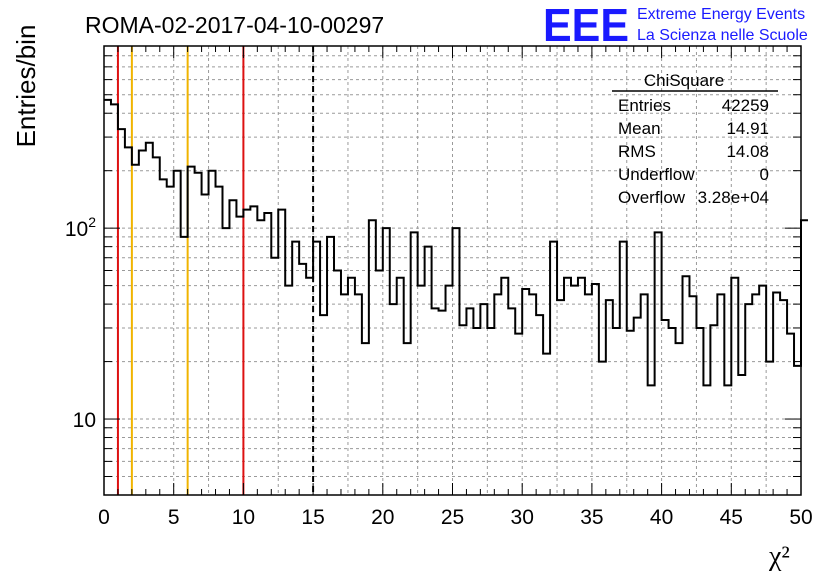 This screenshot has height=572, width=836. What do you see at coordinates (639, 128) in the screenshot?
I see `stats-label: Mean` at bounding box center [639, 128].